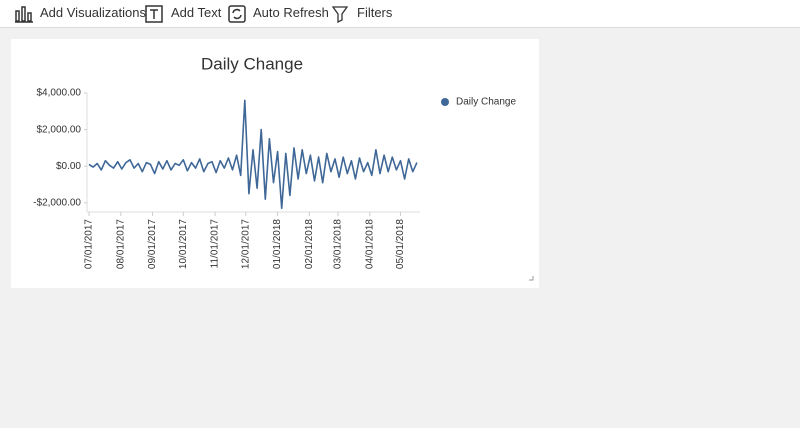 The height and width of the screenshot is (428, 800). Describe the element at coordinates (252, 63) in the screenshot. I see `chart-title: Daily Change` at that location.